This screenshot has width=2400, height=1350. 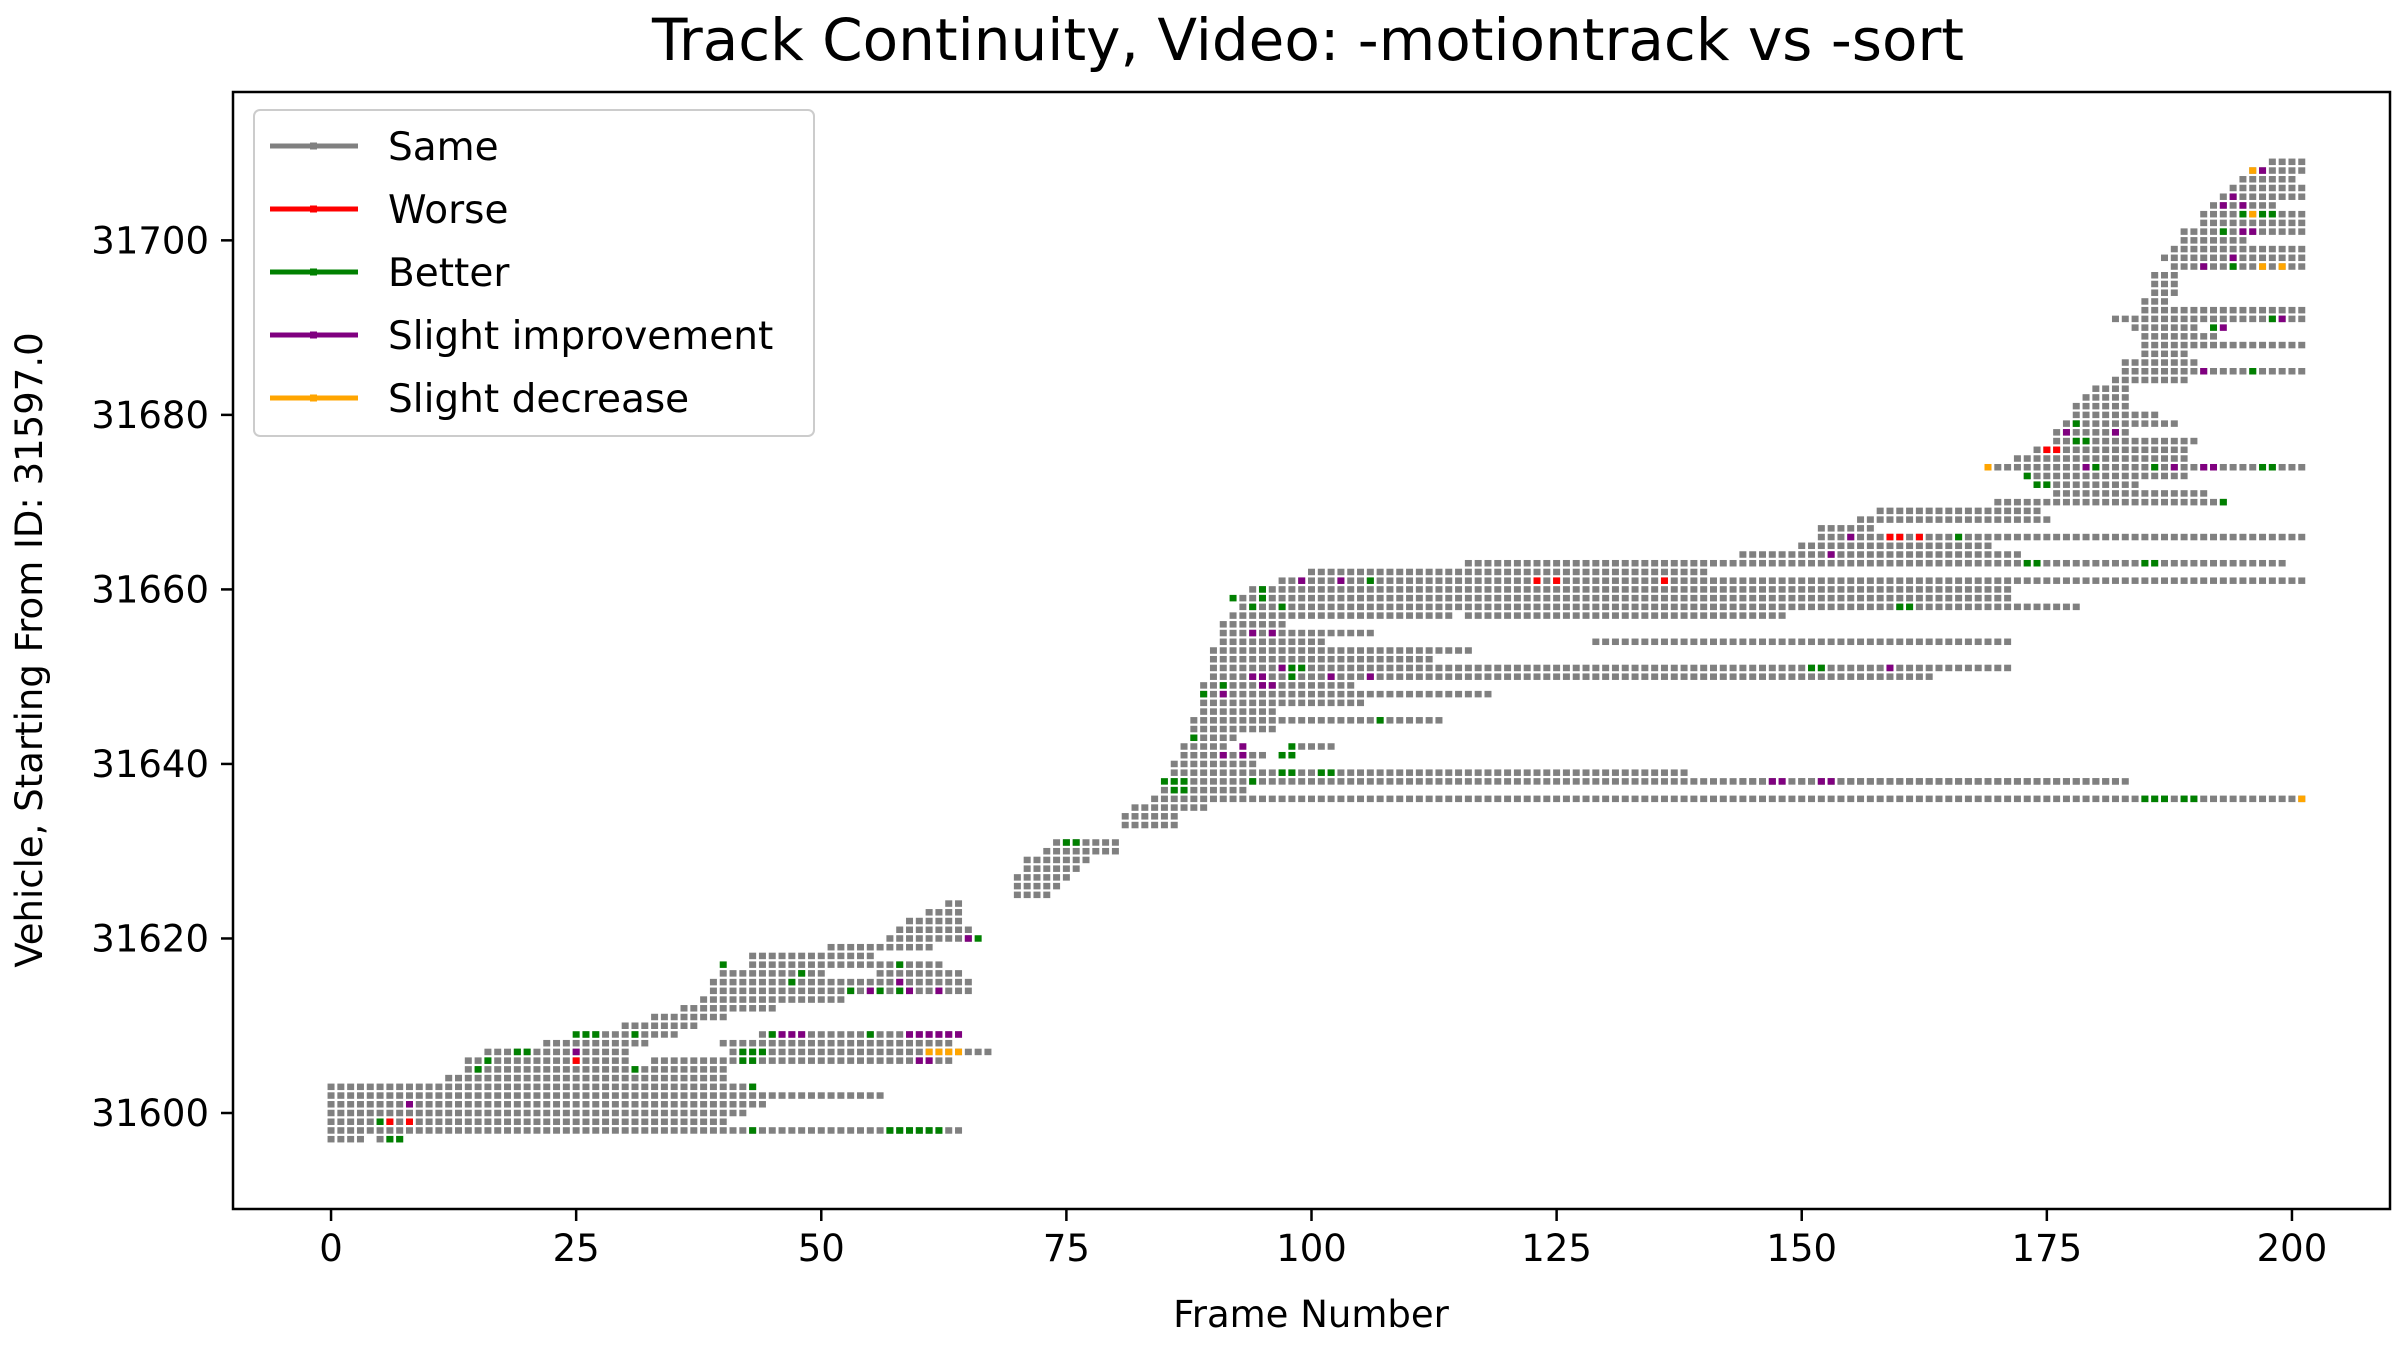 What do you see at coordinates (968, 938) in the screenshot?
I see `point-slight-improvement` at bounding box center [968, 938].